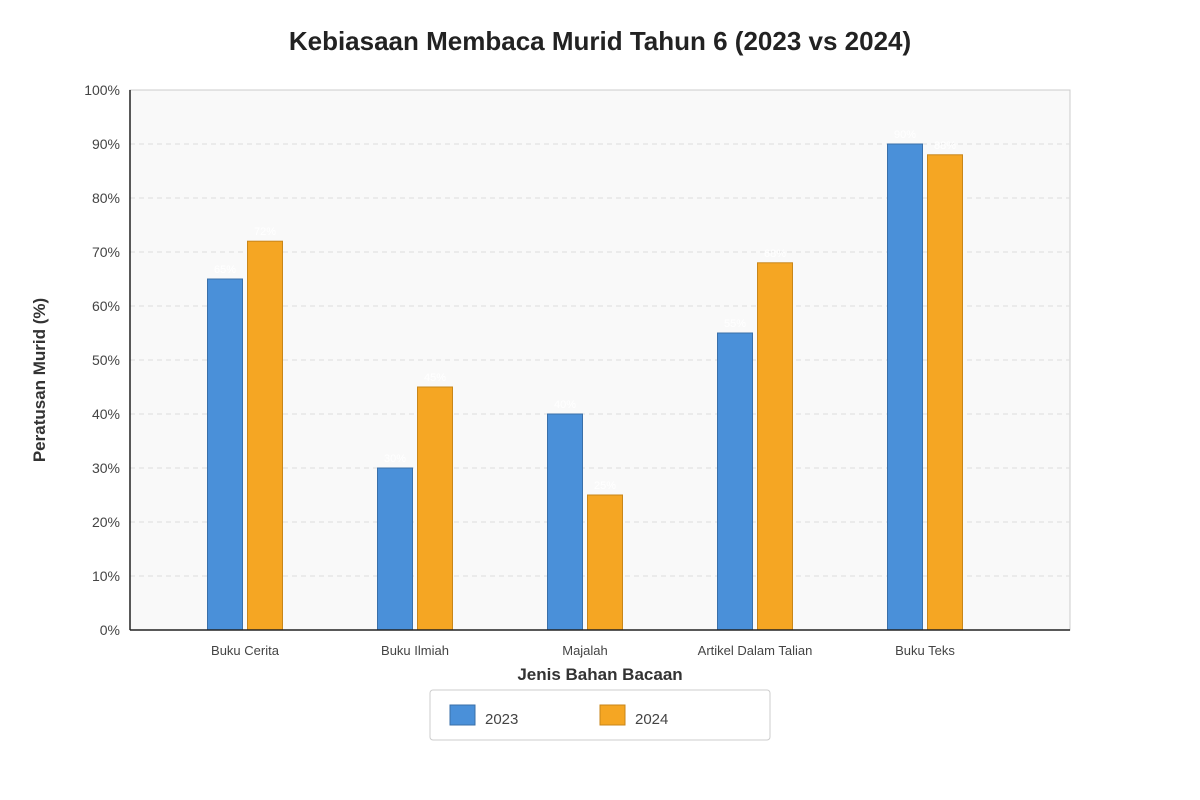 The image size is (1200, 800). What do you see at coordinates (735, 324) in the screenshot?
I see `data-label: 55%` at bounding box center [735, 324].